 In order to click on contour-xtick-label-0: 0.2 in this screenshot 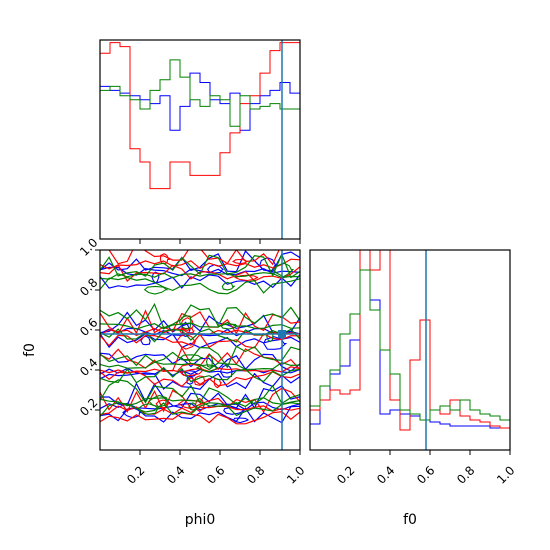, I will do `click(135, 474)`.